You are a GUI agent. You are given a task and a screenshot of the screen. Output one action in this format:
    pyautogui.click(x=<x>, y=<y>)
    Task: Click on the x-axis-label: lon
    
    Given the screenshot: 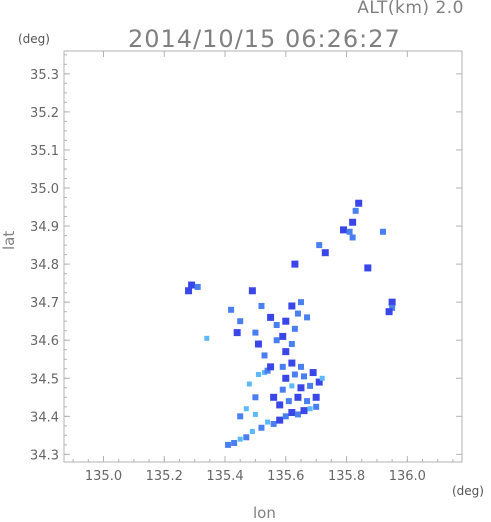 What is the action you would take?
    pyautogui.click(x=264, y=513)
    